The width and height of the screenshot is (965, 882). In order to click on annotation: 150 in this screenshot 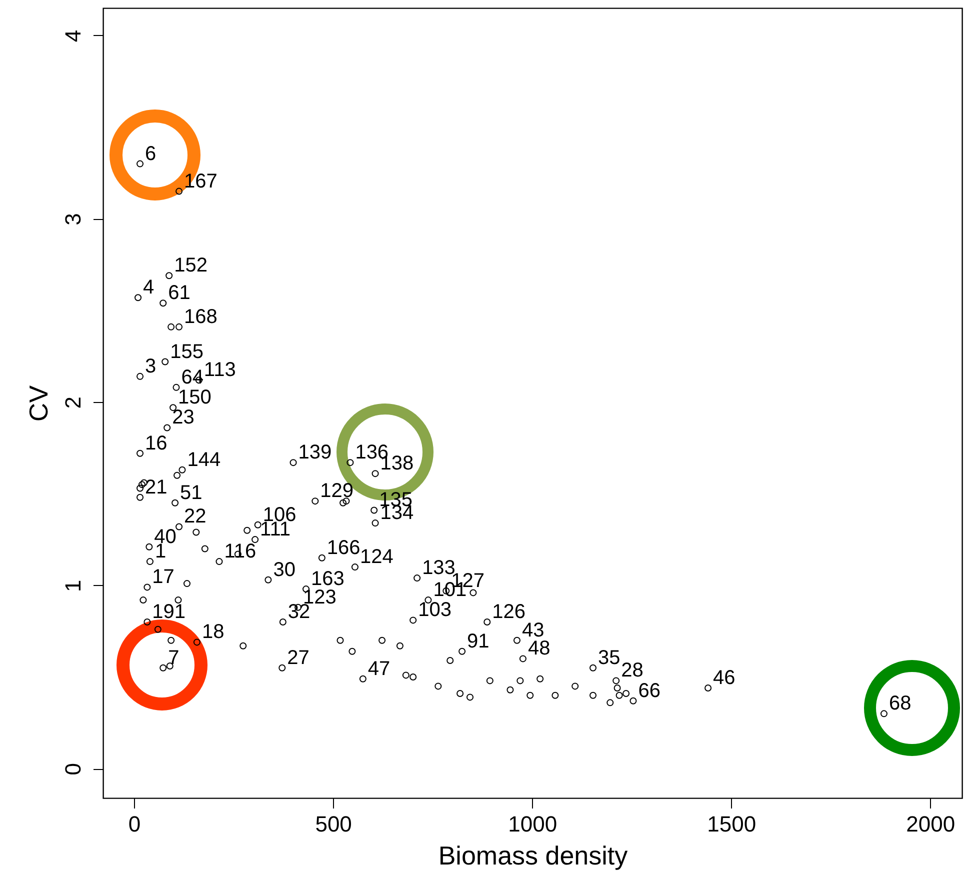, I will do `click(195, 397)`.